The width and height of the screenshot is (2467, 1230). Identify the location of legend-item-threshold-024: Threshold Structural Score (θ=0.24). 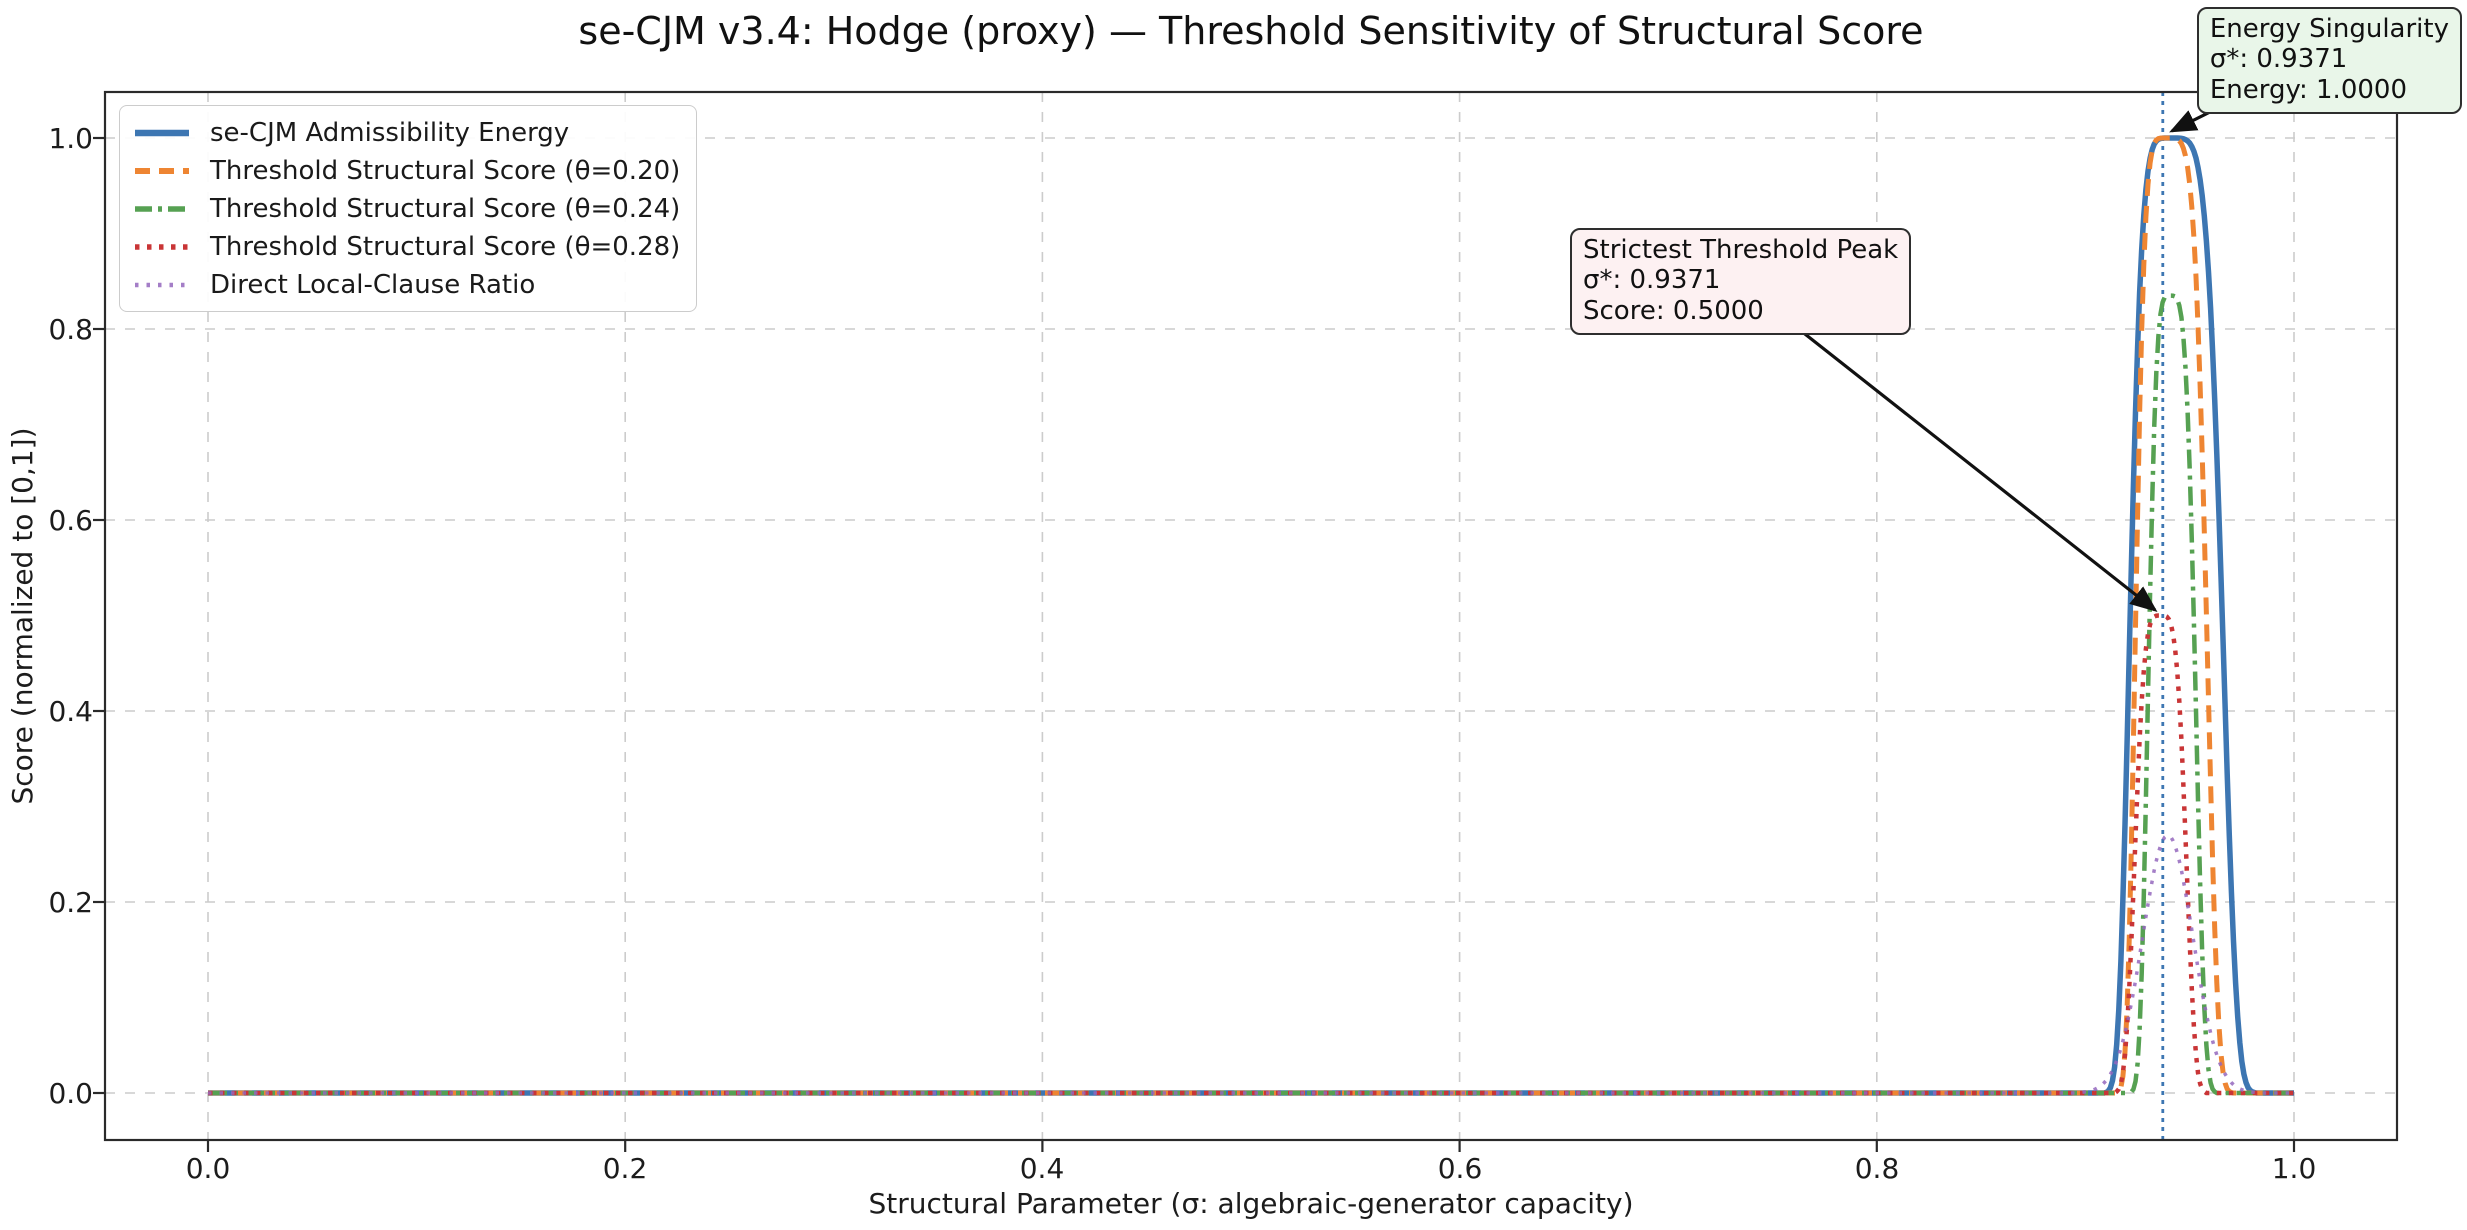
(407, 208).